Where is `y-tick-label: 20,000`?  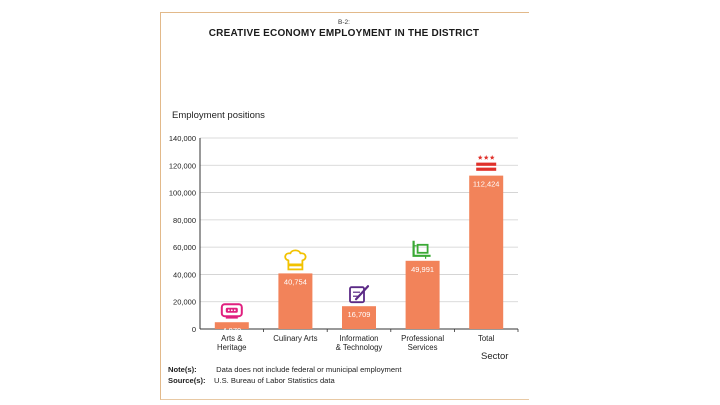
y-tick-label: 20,000 is located at coordinates (184, 302).